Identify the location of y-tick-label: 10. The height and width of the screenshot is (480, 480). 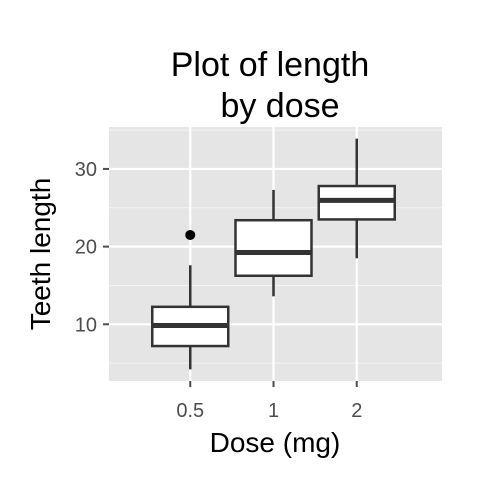
(86, 325).